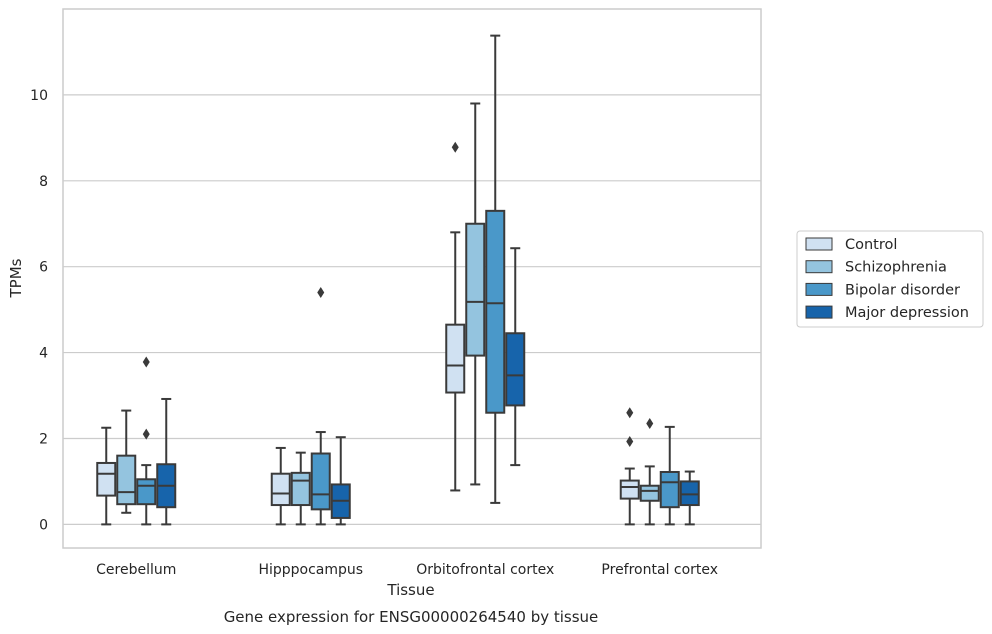 The height and width of the screenshot is (634, 992). I want to click on legend-entry-label: Control, so click(871, 245).